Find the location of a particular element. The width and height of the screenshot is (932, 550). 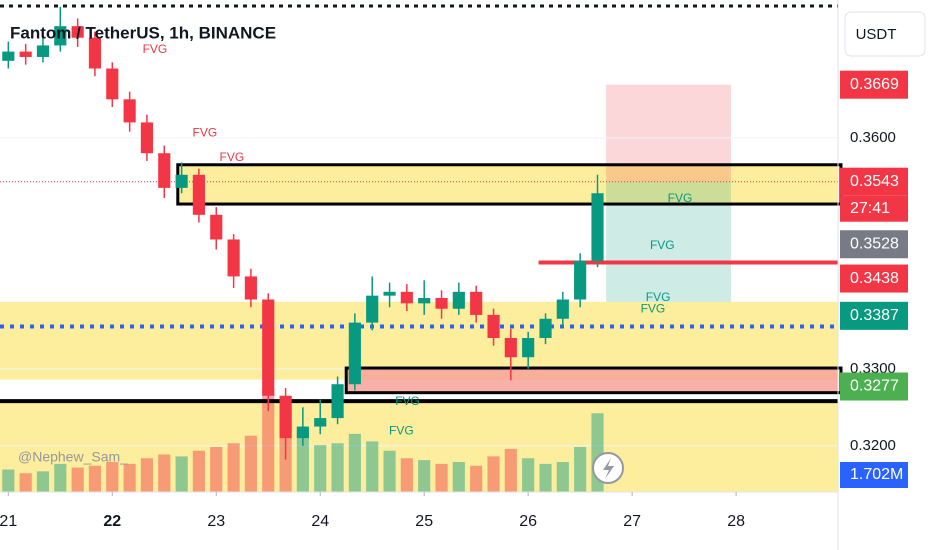

countdown-box is located at coordinates (874, 208).